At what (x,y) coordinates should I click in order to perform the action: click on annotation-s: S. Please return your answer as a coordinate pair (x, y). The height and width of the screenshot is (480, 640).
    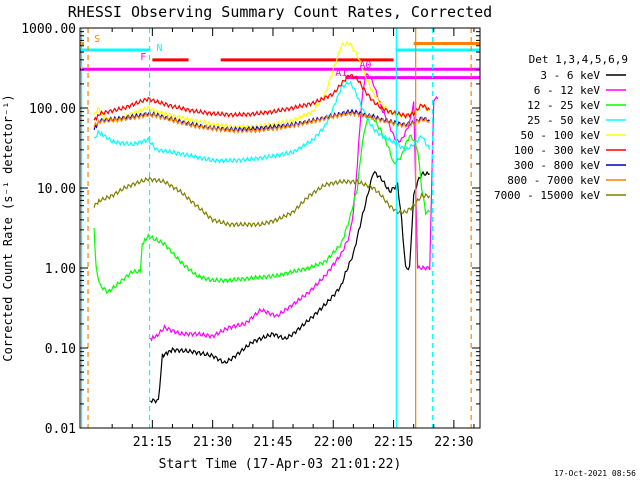
    Looking at the image, I should click on (97, 39).